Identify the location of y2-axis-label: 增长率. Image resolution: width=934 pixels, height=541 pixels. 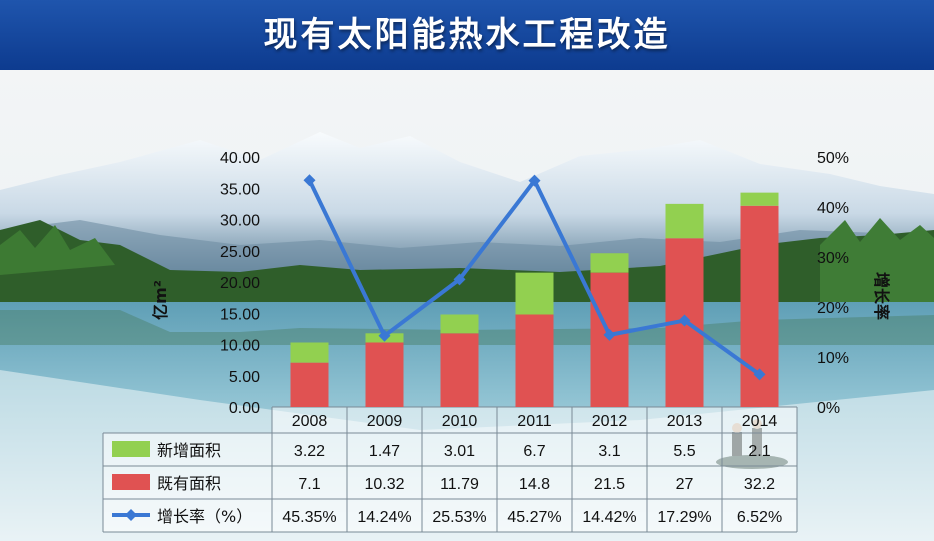
(881, 296).